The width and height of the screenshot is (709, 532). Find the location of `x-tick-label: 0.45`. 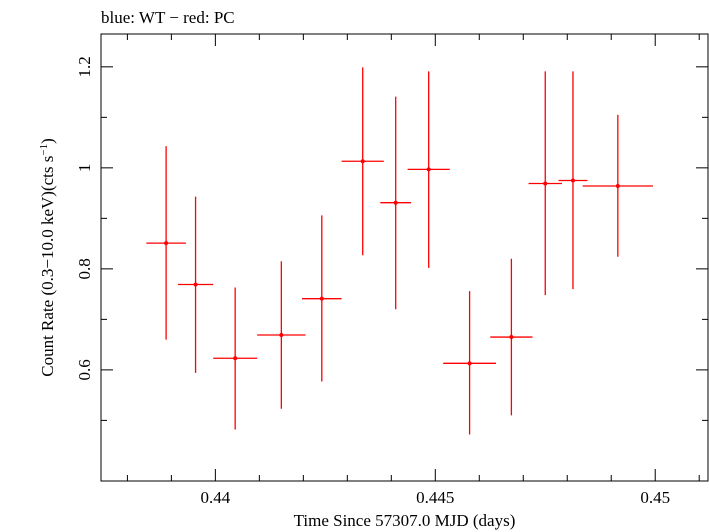

x-tick-label: 0.45 is located at coordinates (655, 497).